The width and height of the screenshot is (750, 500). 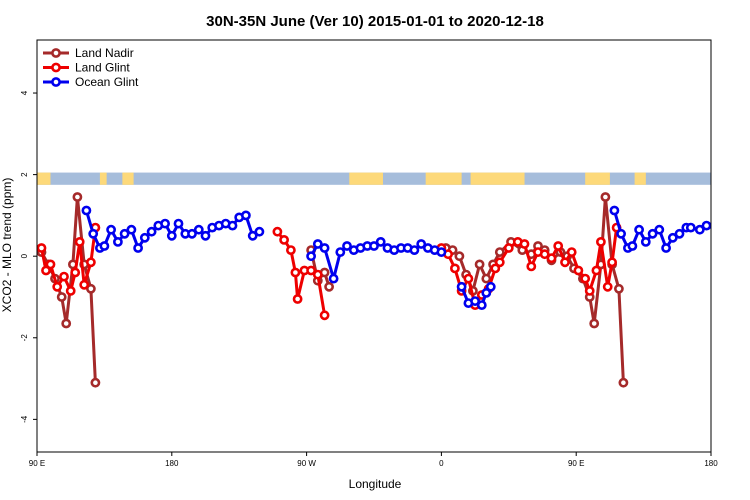 I want to click on y-tick-label: 4, so click(x=24, y=92).